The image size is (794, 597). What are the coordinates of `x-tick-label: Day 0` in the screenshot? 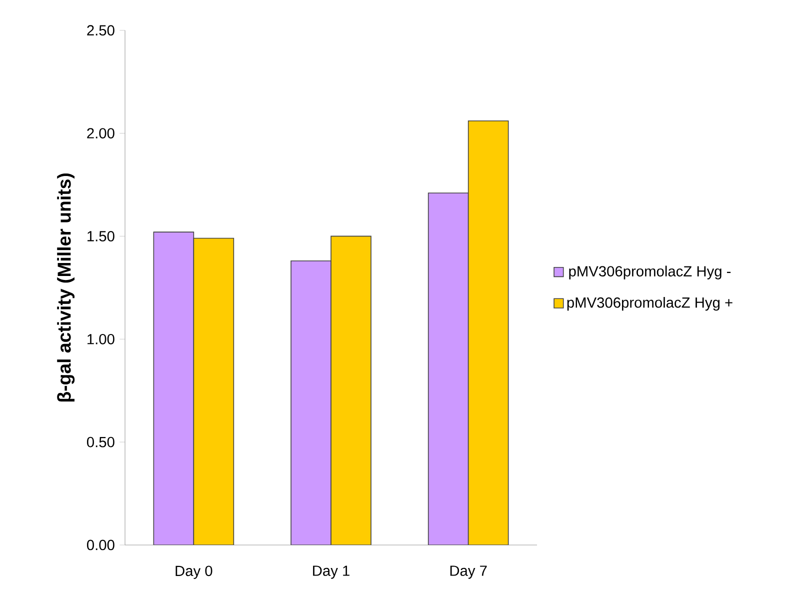 It's located at (194, 572).